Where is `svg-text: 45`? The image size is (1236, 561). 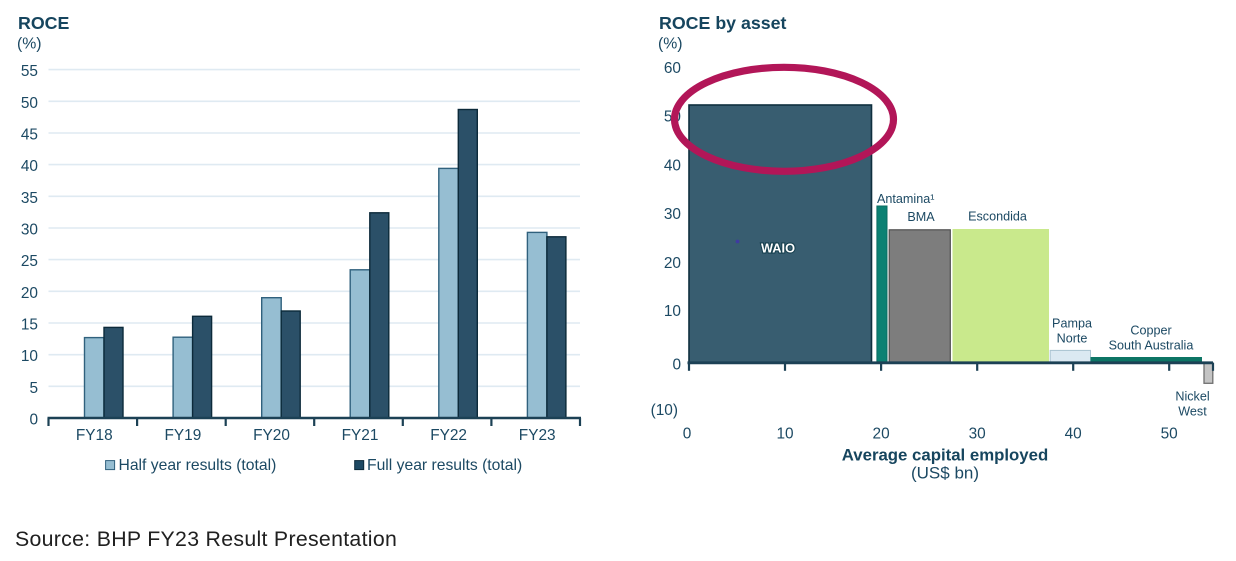
svg-text: 45 is located at coordinates (29, 135).